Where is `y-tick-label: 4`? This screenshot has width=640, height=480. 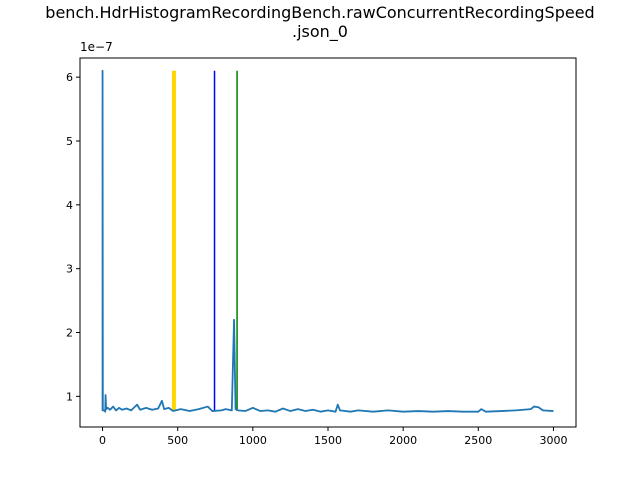
y-tick-label: 4 is located at coordinates (69, 205).